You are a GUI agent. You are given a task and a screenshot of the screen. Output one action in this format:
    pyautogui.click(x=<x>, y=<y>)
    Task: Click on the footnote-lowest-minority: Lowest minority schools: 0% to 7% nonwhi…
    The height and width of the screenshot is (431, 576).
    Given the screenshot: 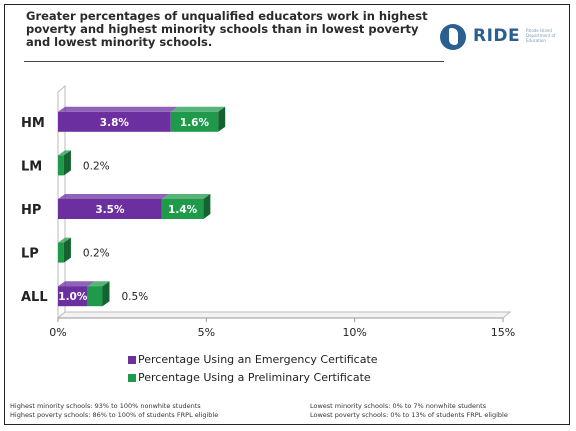 What is the action you would take?
    pyautogui.click(x=398, y=406)
    